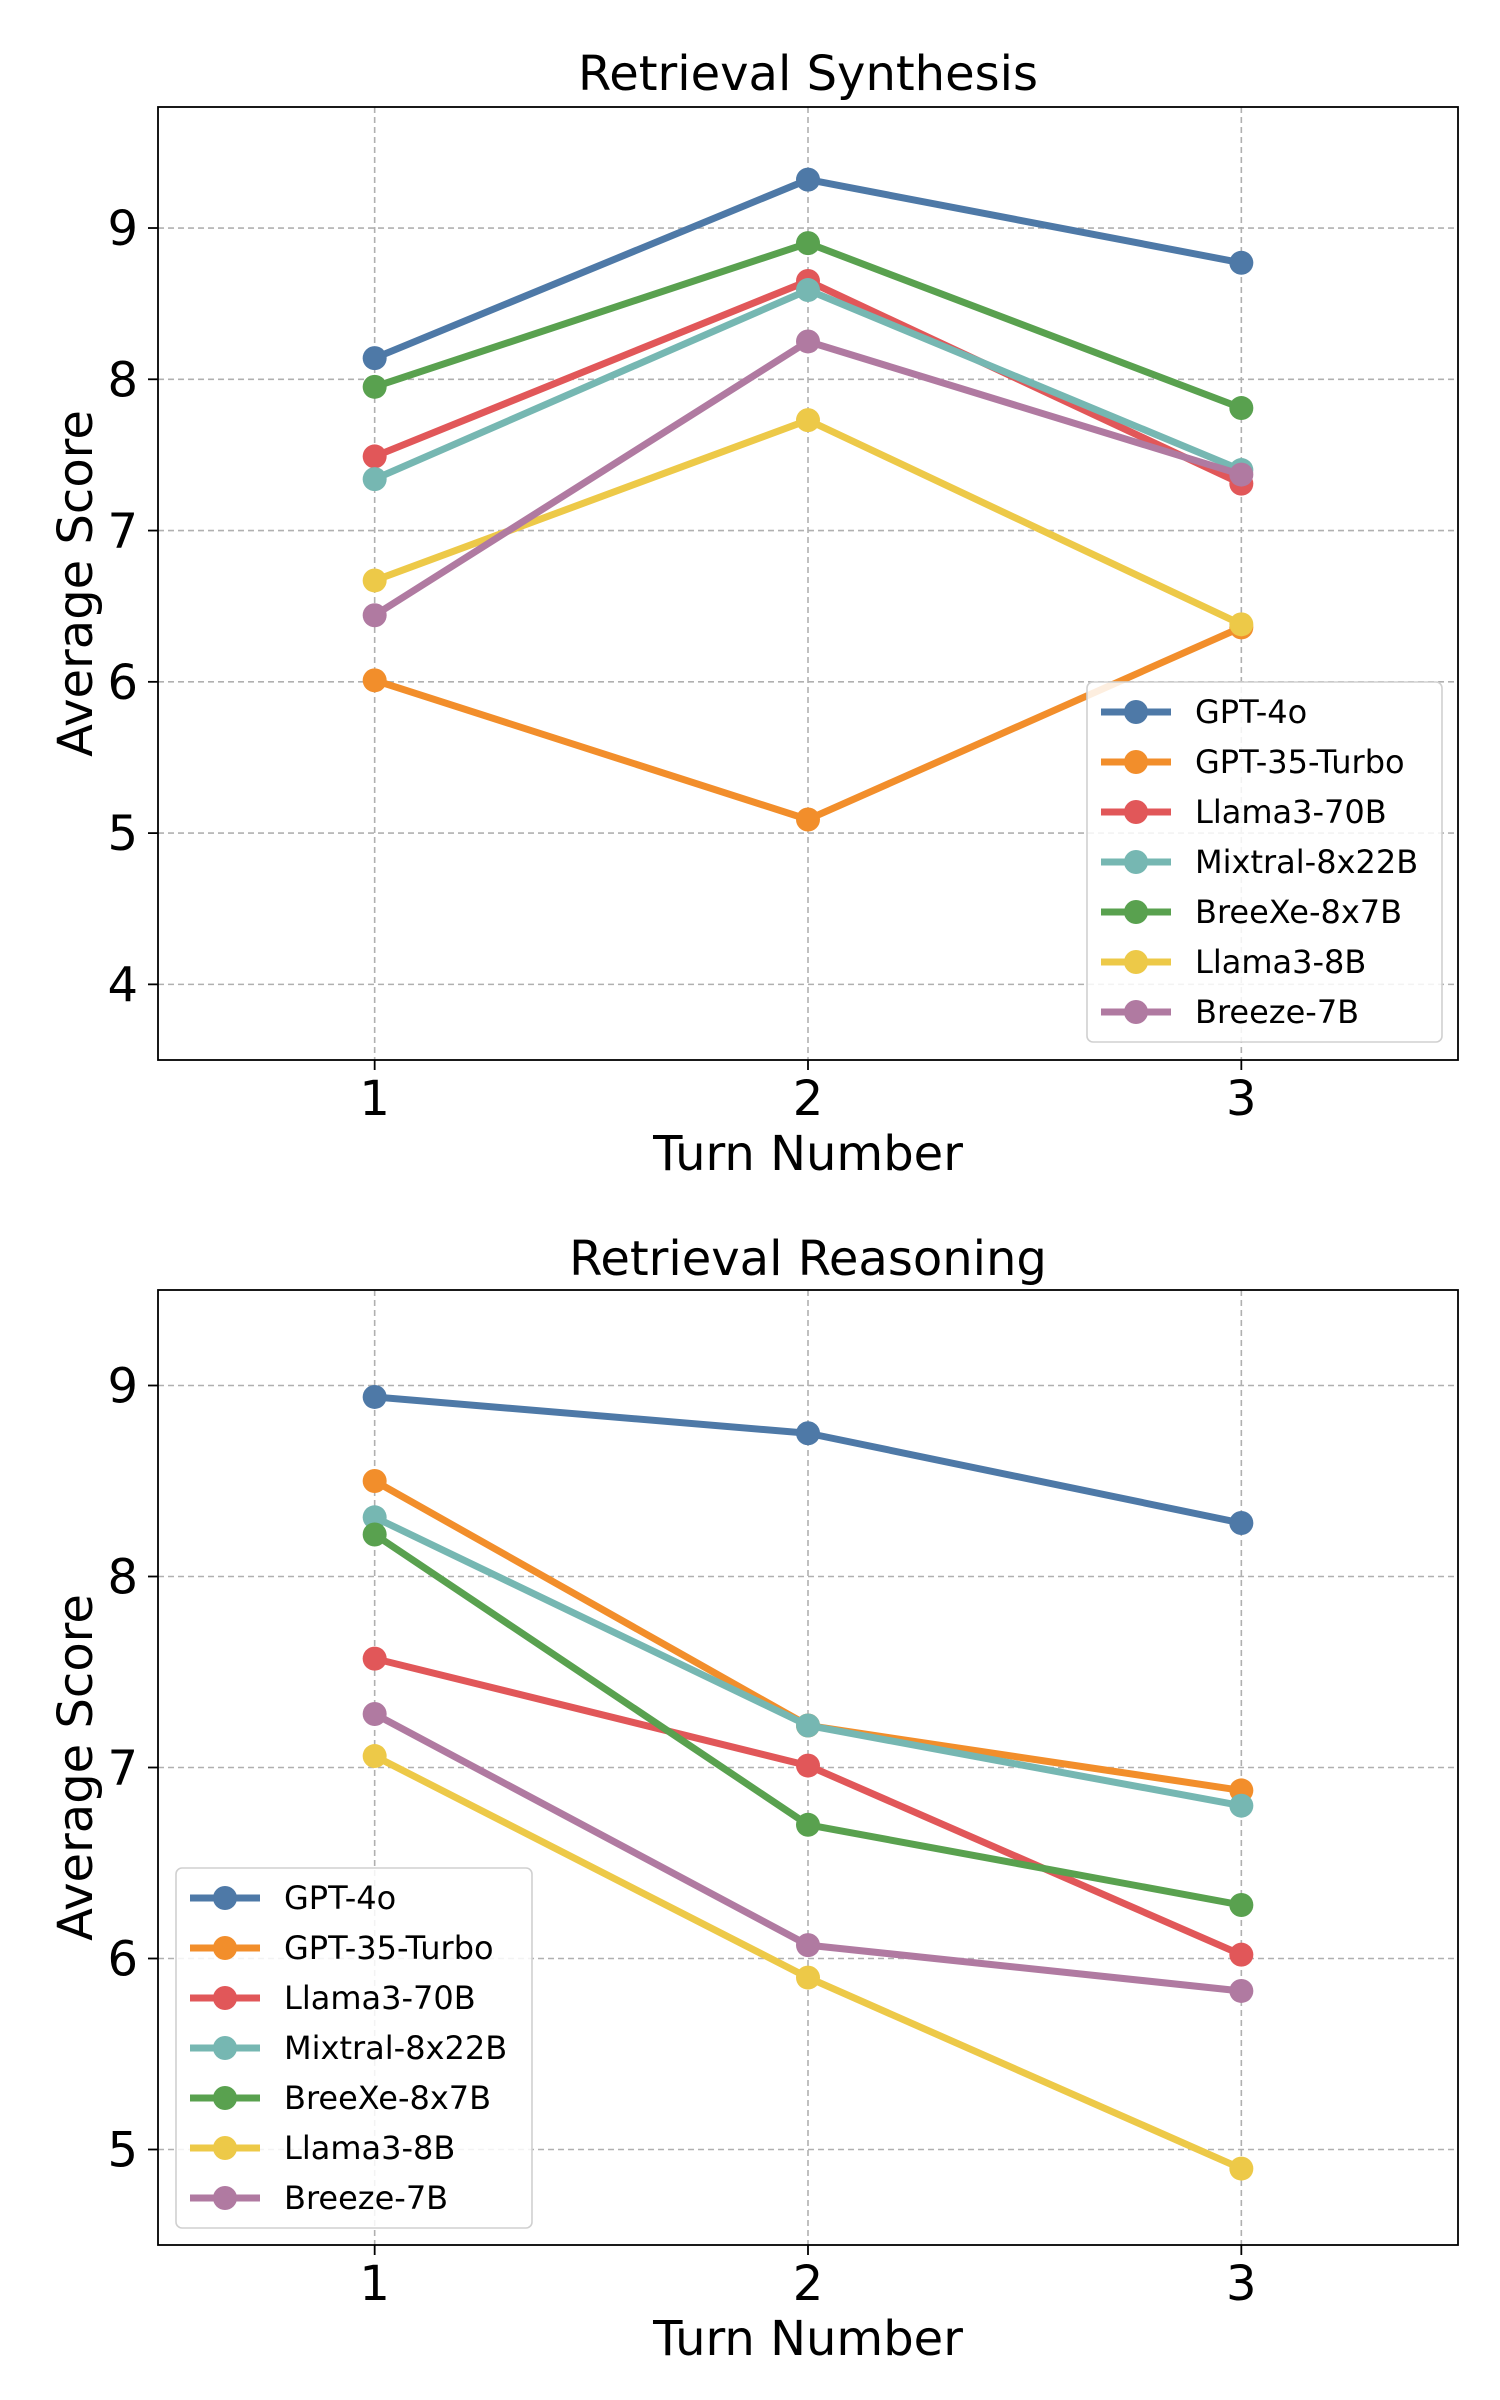 The image size is (1500, 2400). I want to click on y-tick-label: 9, so click(122, 229).